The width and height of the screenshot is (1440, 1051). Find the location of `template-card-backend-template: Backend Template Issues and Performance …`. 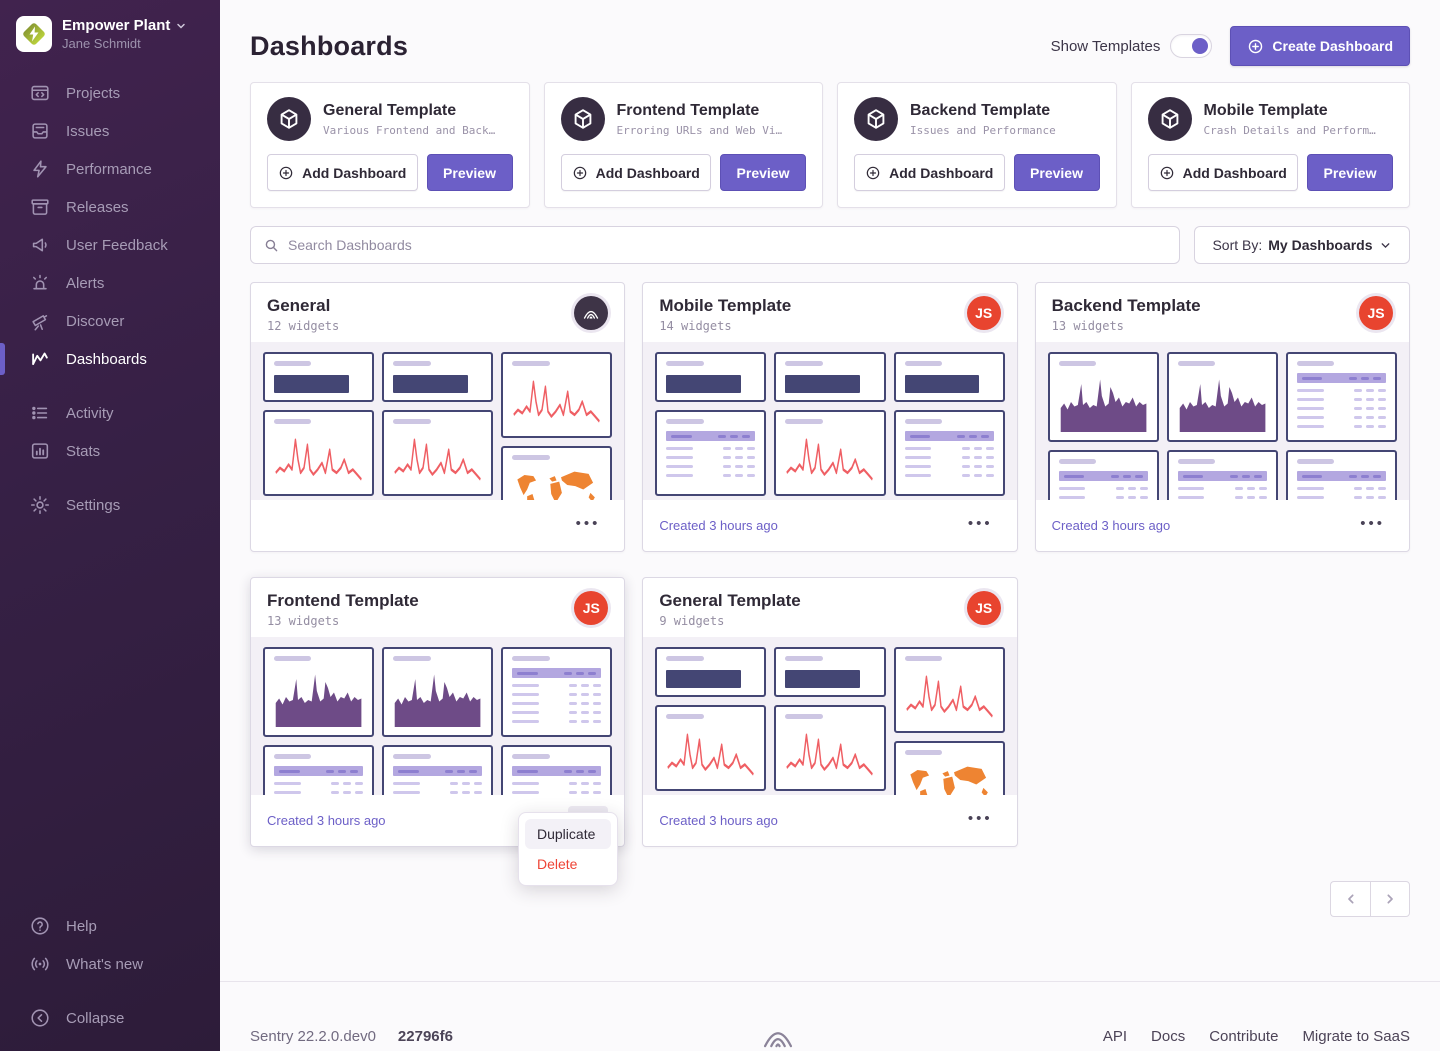

template-card-backend-template: Backend Template Issues and Performance … is located at coordinates (977, 145).